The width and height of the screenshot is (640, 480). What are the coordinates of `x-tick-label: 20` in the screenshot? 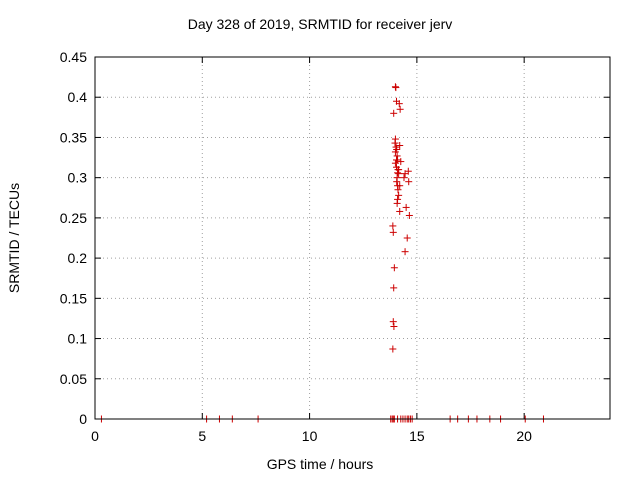 It's located at (524, 436).